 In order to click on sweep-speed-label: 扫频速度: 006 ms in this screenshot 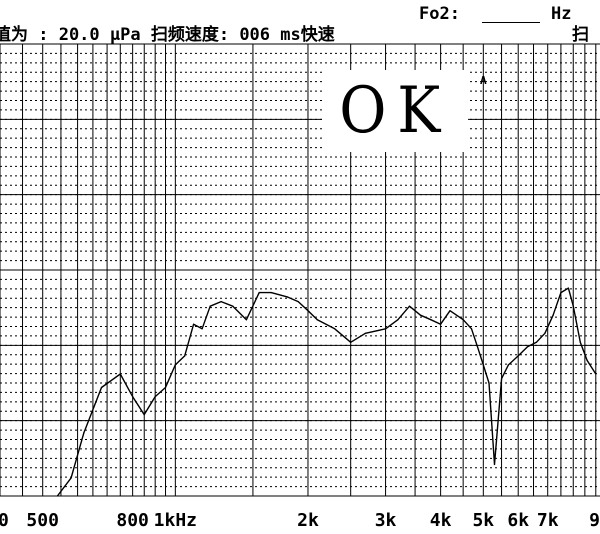, I will do `click(225, 35)`.